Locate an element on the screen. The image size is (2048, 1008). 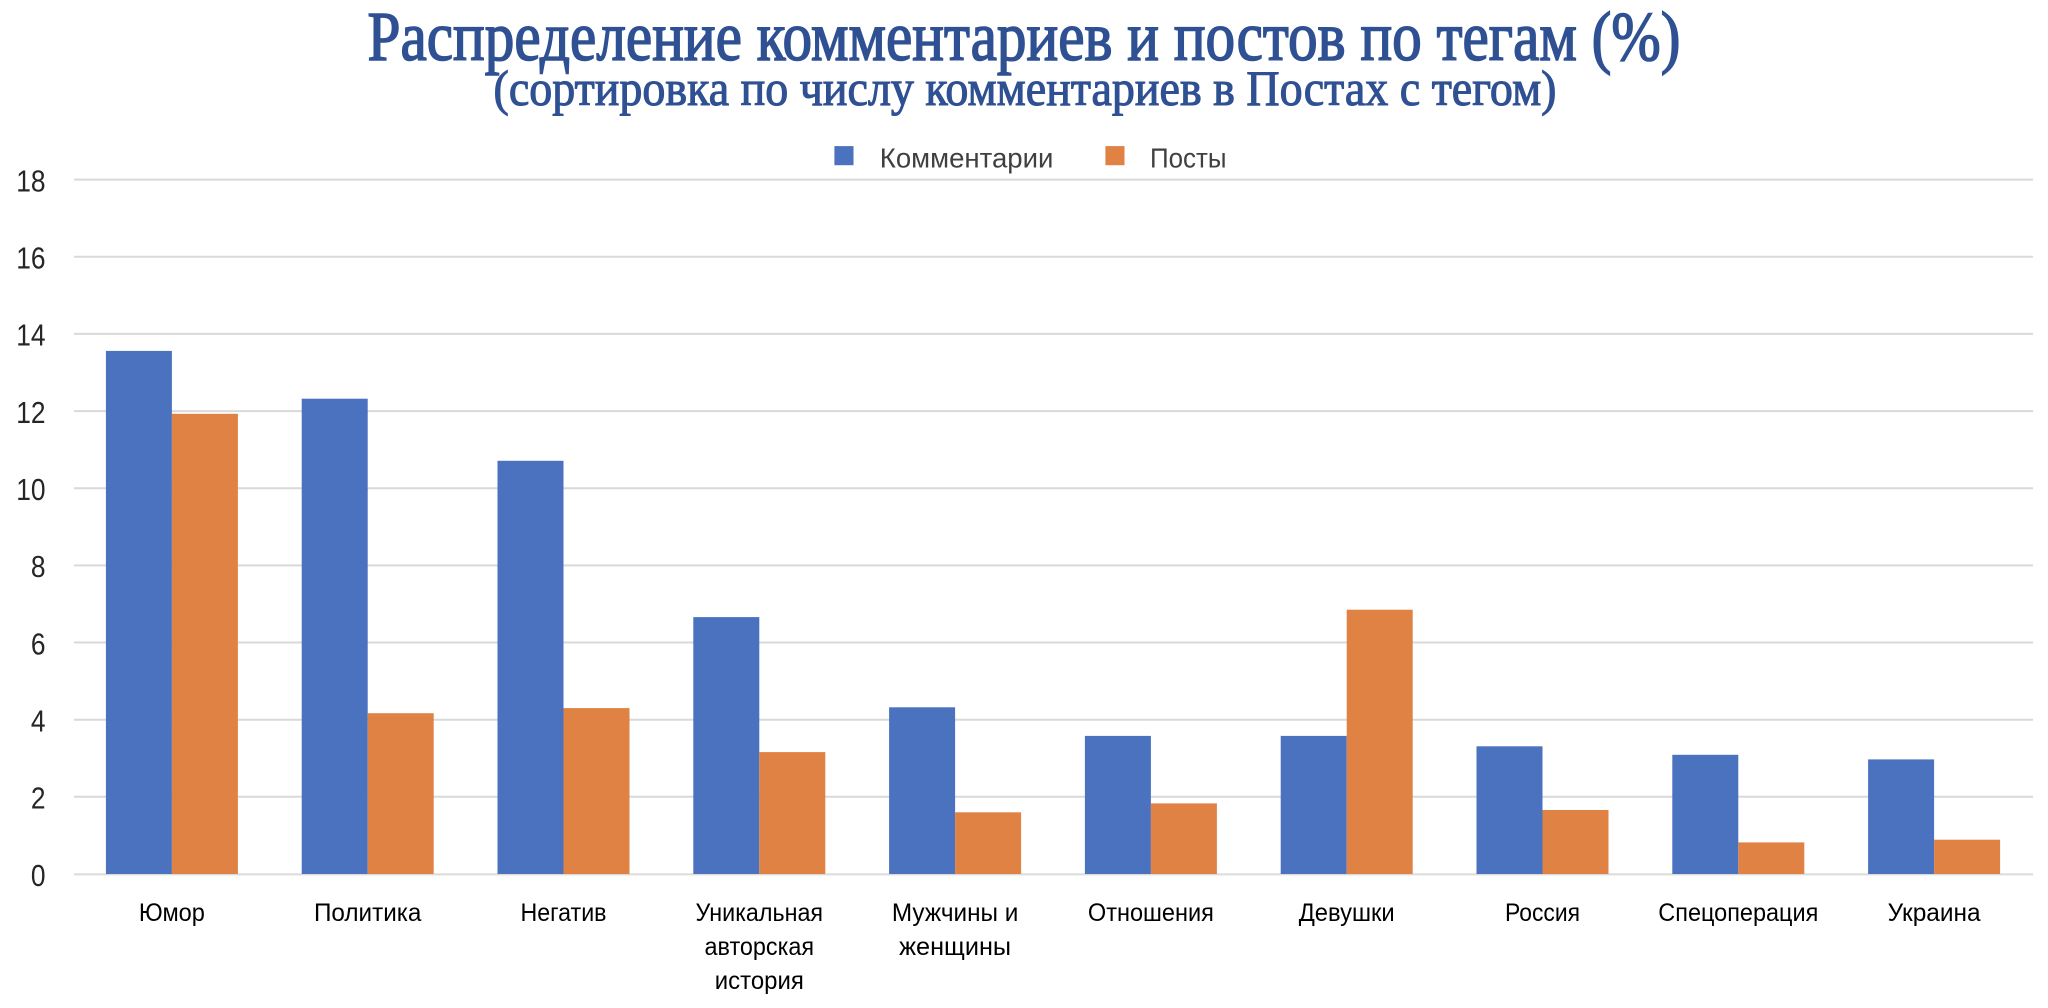
svg-text: 8 is located at coordinates (38, 567).